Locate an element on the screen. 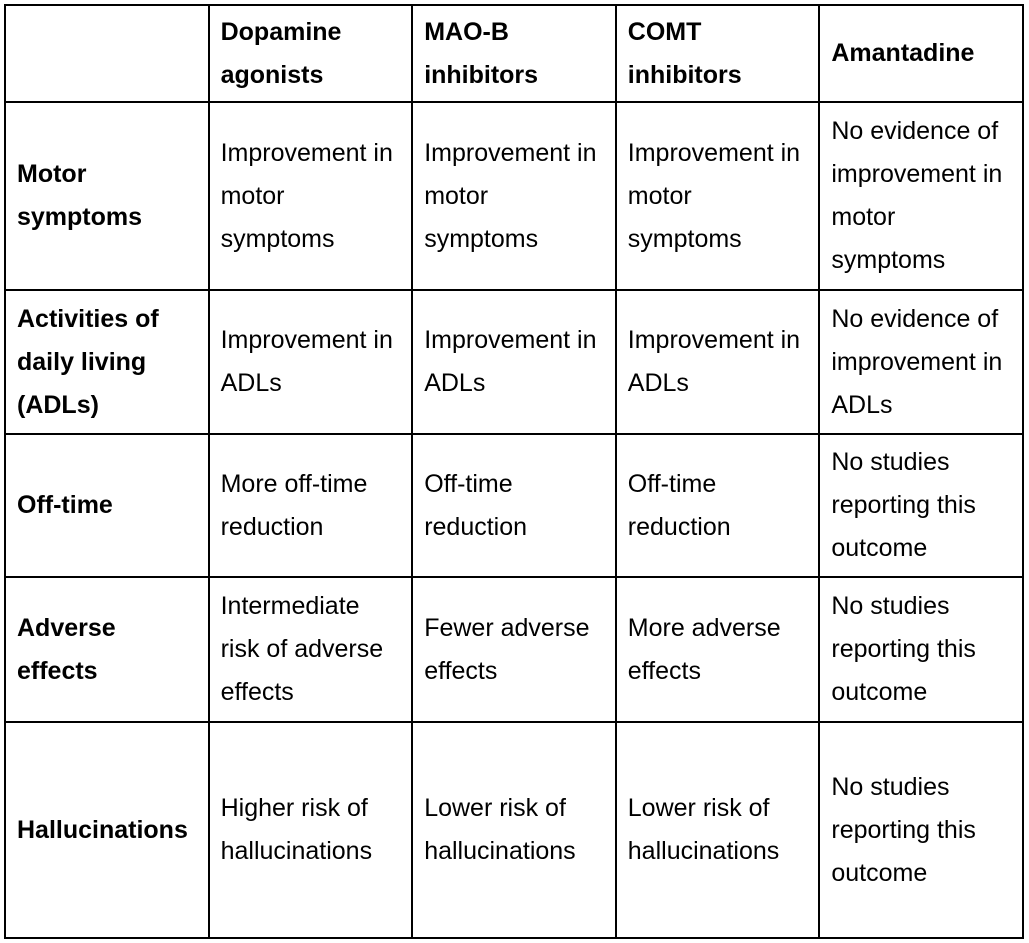 Image resolution: width=1029 pixels, height=943 pixels. cell-motor-comt: Improvement in motor symptoms is located at coordinates (717, 196).